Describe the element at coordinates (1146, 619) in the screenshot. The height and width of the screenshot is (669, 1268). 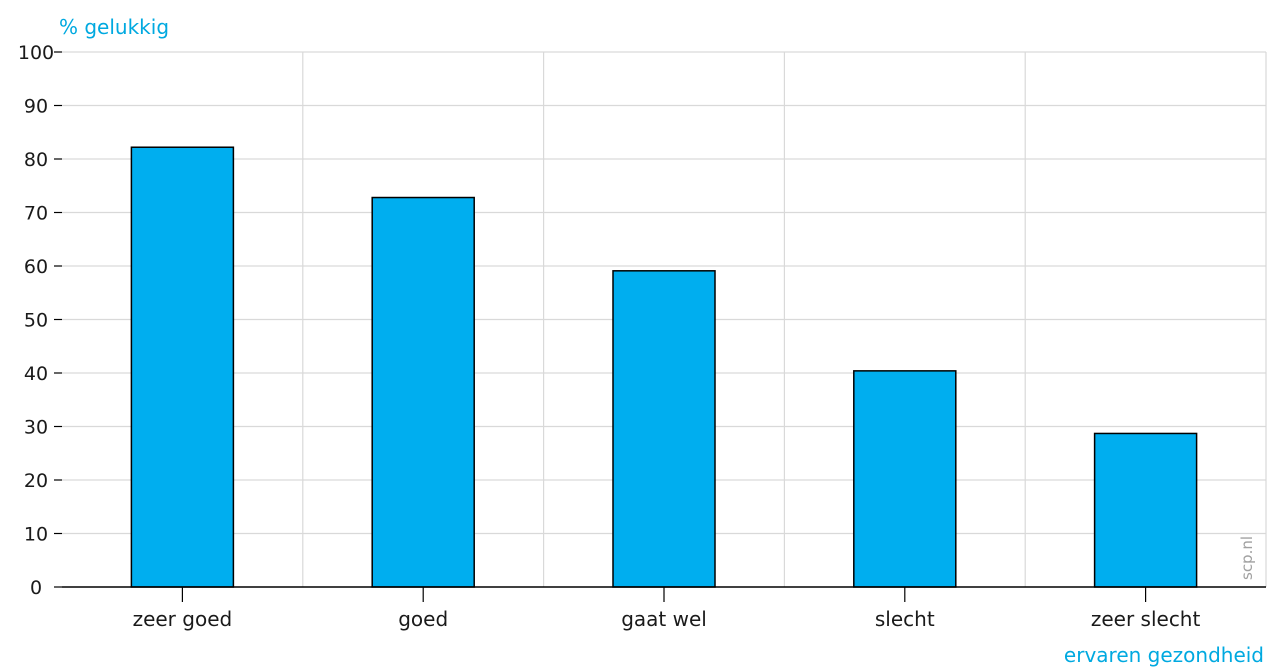
I see `x-tick-label-4: zeer slecht` at that location.